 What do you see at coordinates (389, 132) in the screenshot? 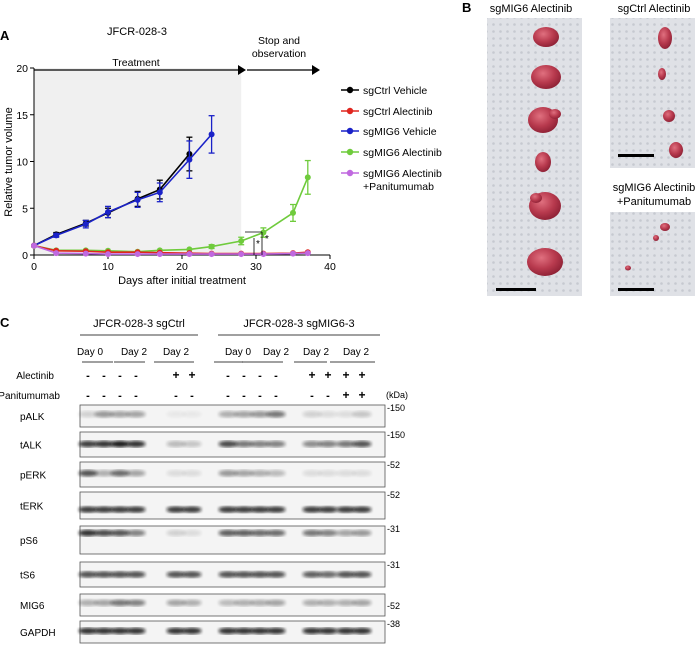
I see `legend-entry: sgMIG6 Vehicle` at bounding box center [389, 132].